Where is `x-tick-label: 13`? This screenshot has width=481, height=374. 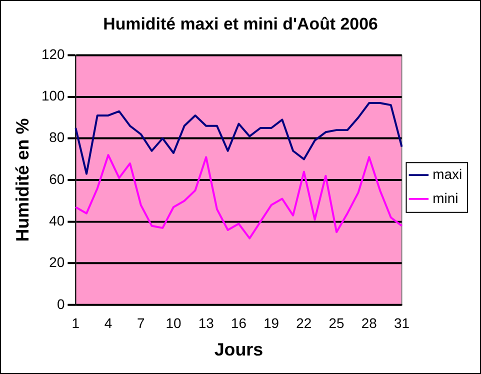
x-tick-label: 13 is located at coordinates (206, 323).